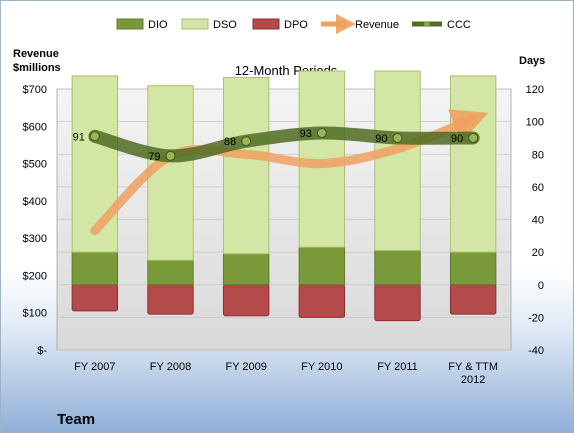  Describe the element at coordinates (35, 314) in the screenshot. I see `left-tick-label: $100` at that location.